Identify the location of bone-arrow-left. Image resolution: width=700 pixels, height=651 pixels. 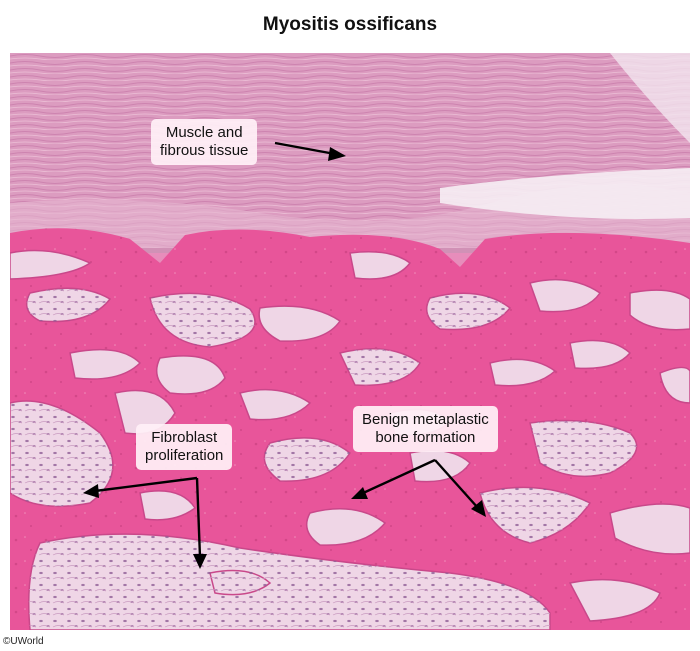
(398, 477).